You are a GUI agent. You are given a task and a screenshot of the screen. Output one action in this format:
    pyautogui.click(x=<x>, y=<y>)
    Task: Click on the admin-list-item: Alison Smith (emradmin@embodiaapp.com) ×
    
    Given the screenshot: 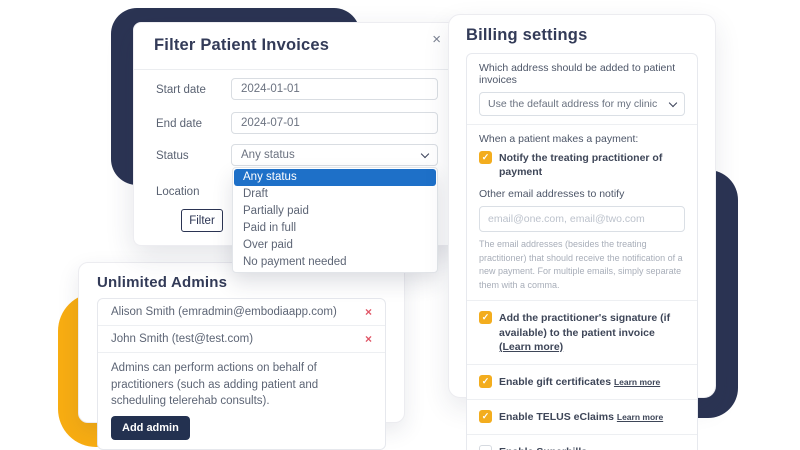 What is the action you would take?
    pyautogui.click(x=241, y=312)
    